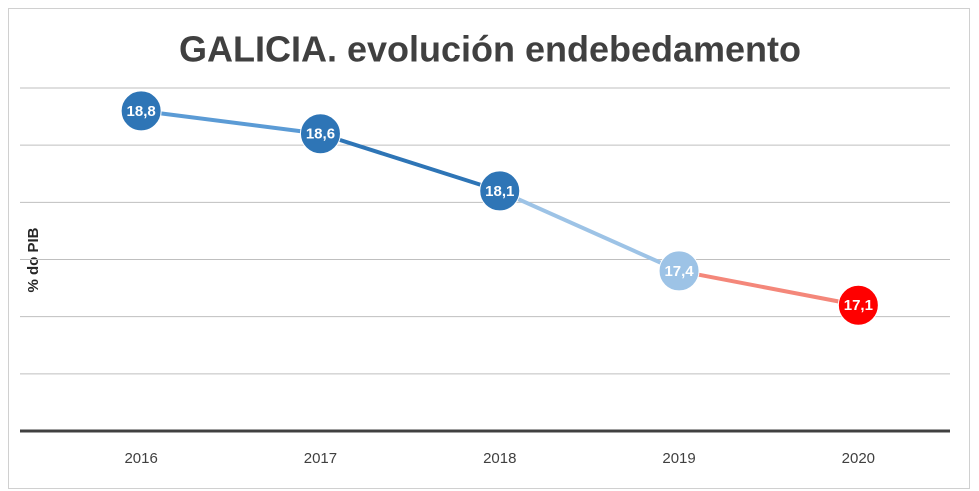  I want to click on data-label: 18,1, so click(499, 191).